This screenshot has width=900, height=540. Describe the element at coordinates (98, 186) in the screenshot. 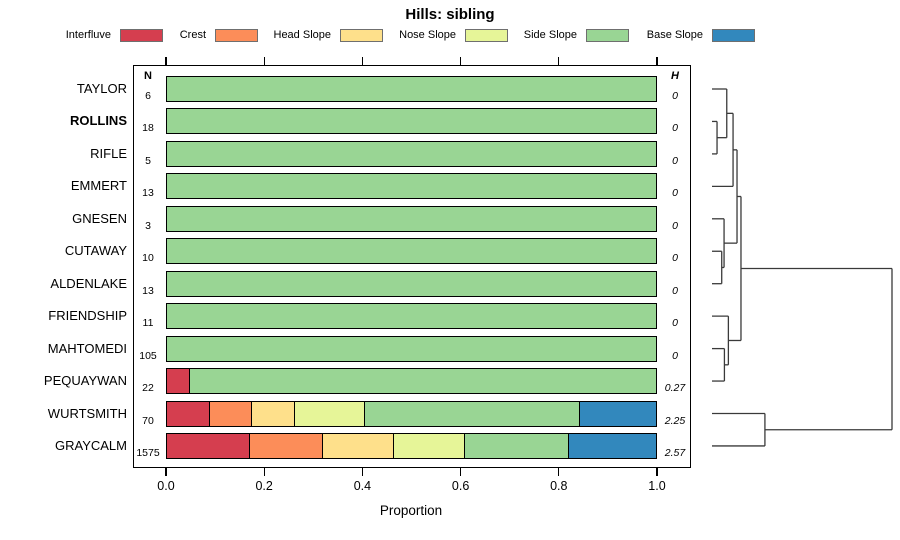

I see `row-label: EMMERT` at that location.